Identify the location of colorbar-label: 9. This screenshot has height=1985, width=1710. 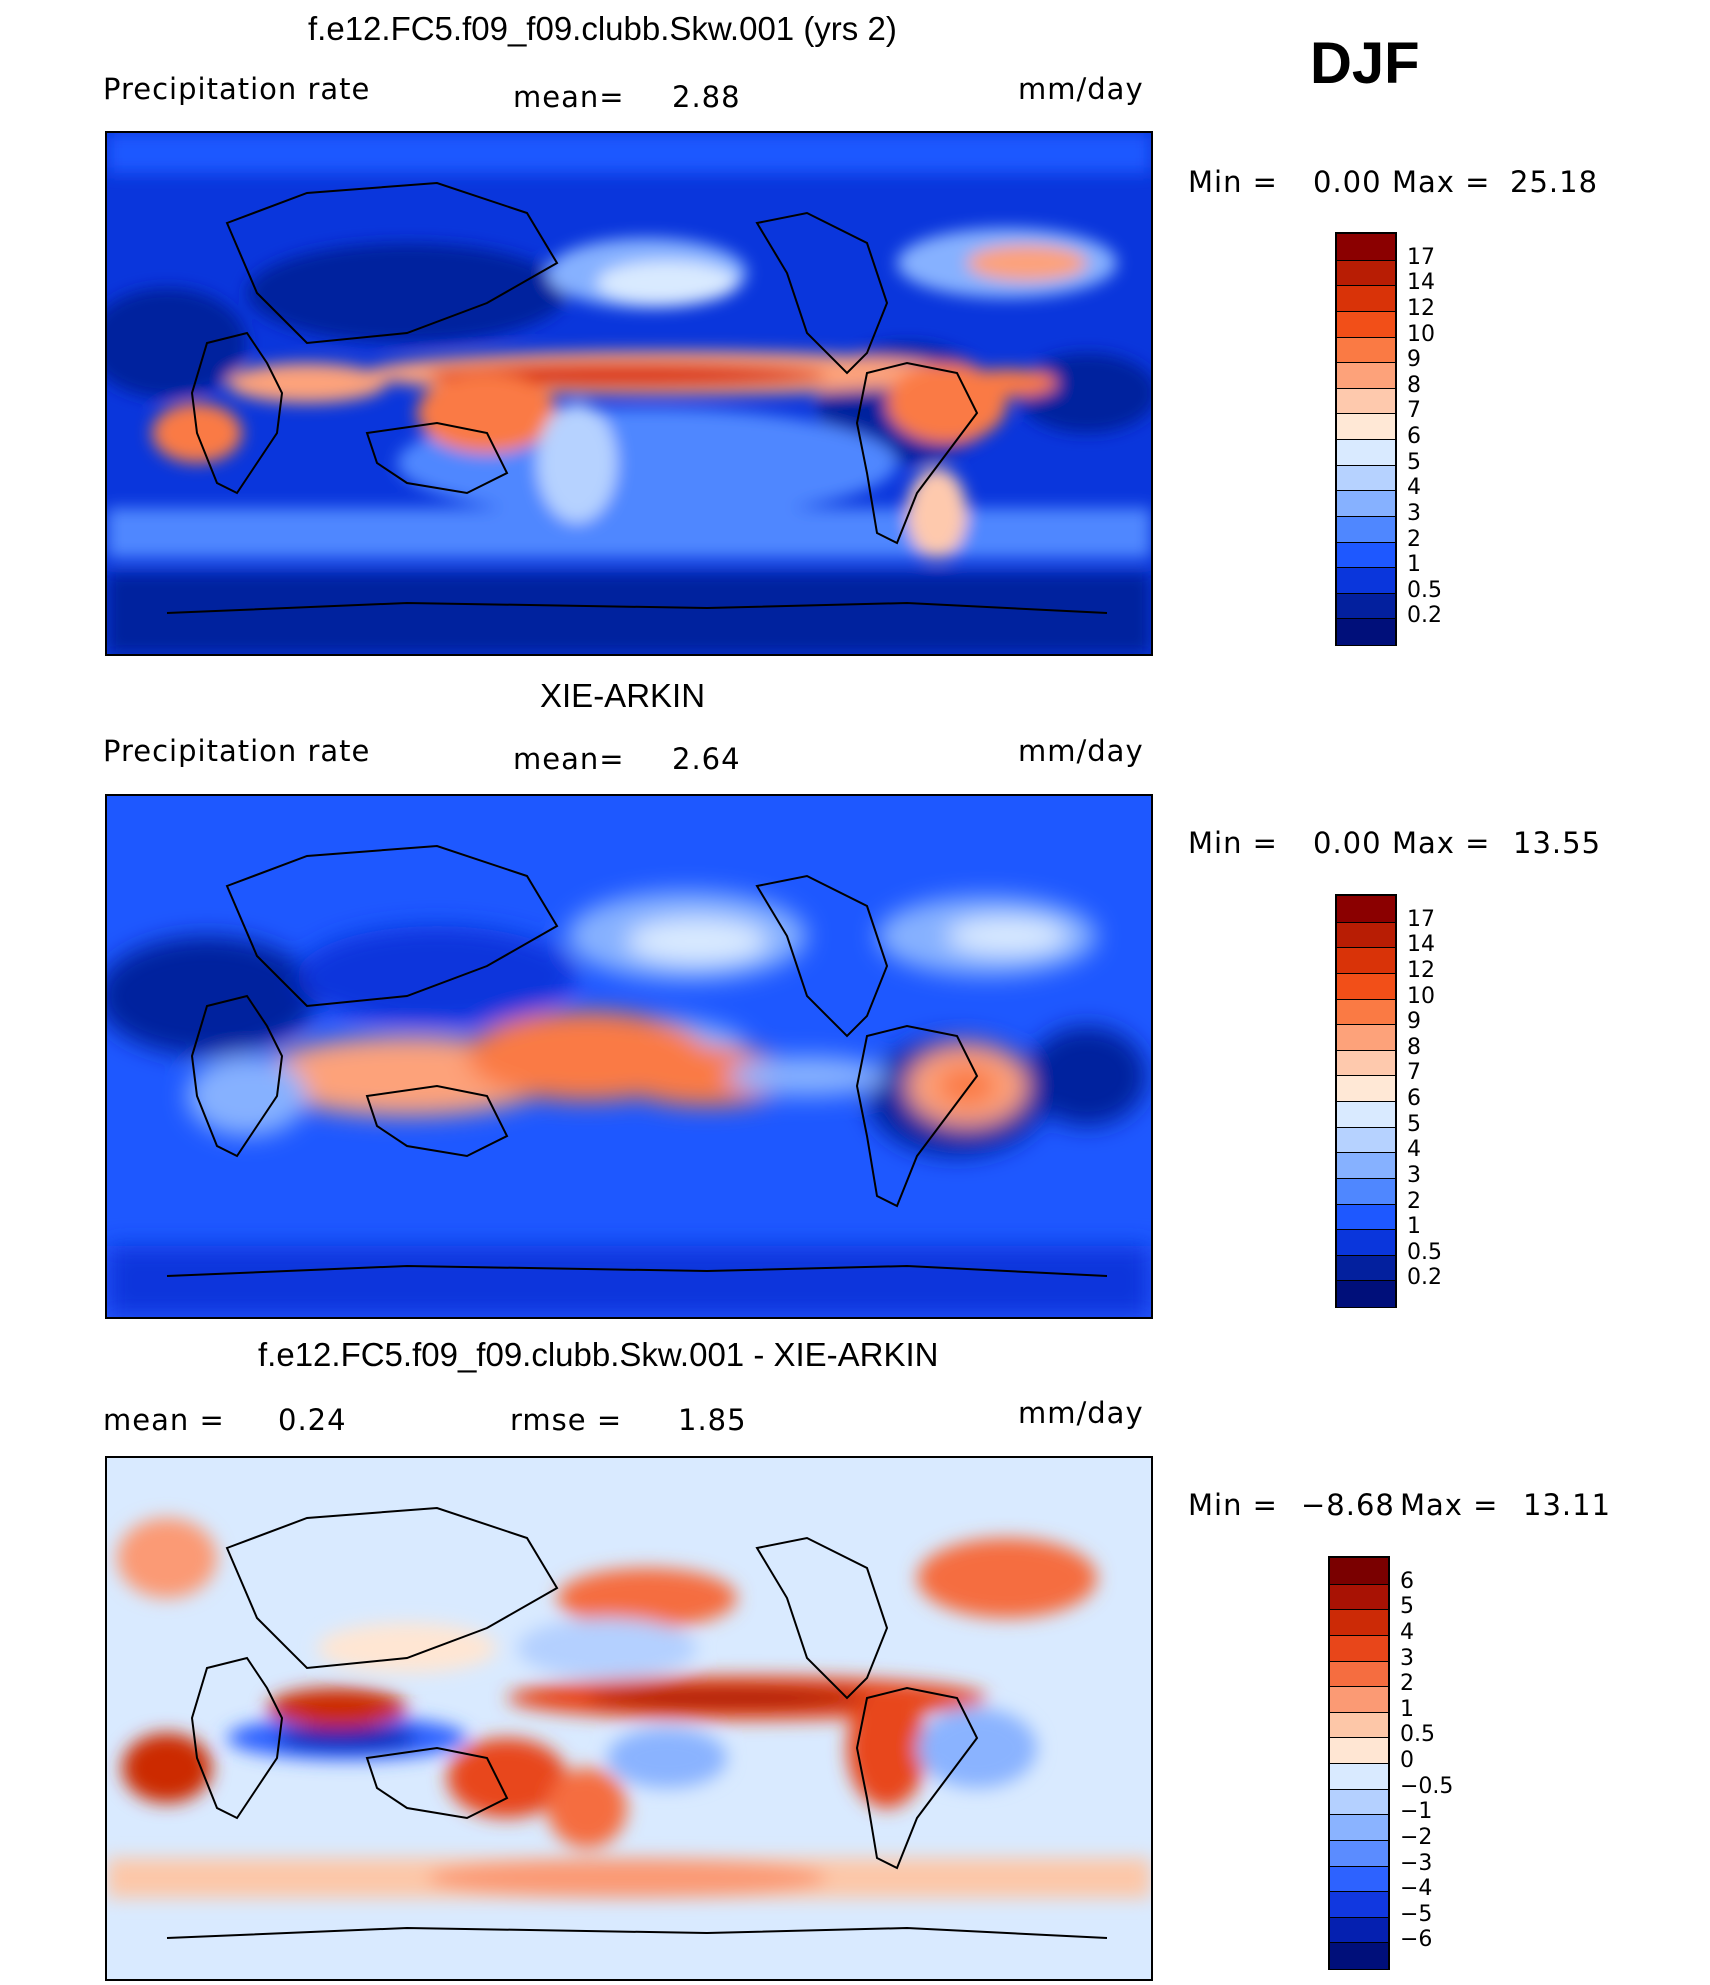
(1414, 1022).